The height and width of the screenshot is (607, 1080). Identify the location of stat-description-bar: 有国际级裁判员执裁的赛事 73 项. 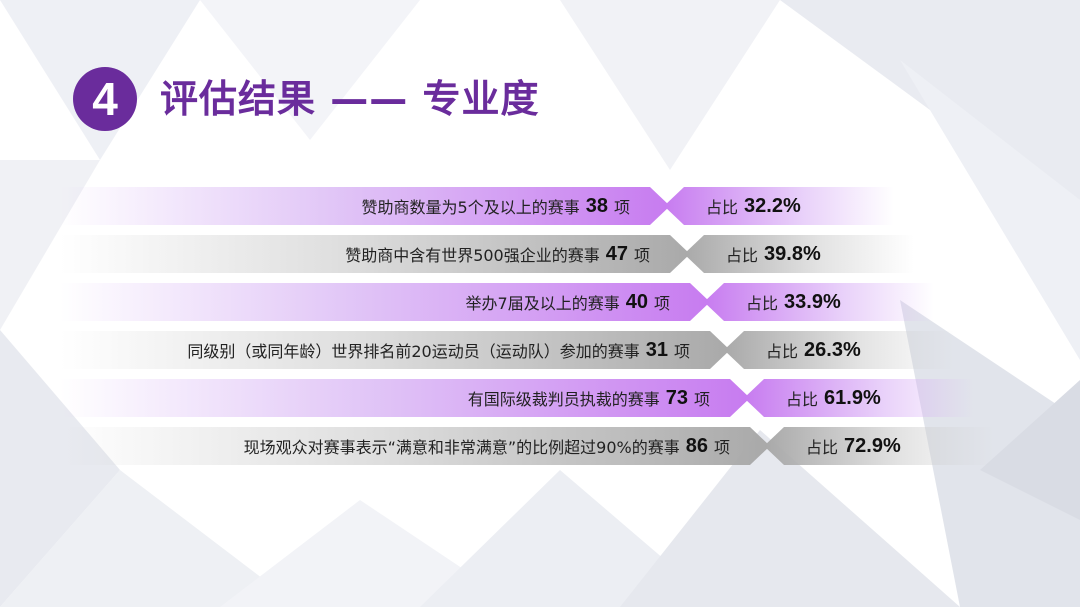
(405, 398).